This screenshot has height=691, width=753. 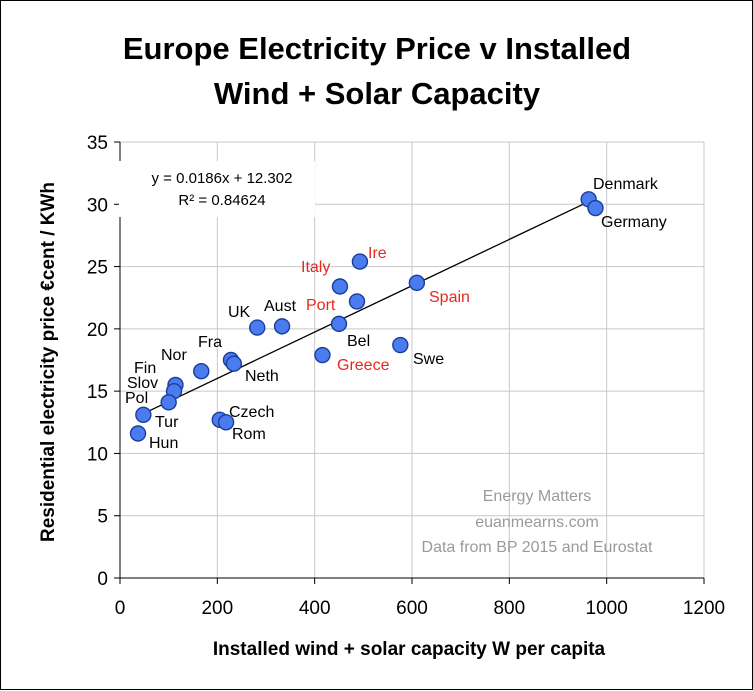 I want to click on data-point-spain, so click(x=417, y=282).